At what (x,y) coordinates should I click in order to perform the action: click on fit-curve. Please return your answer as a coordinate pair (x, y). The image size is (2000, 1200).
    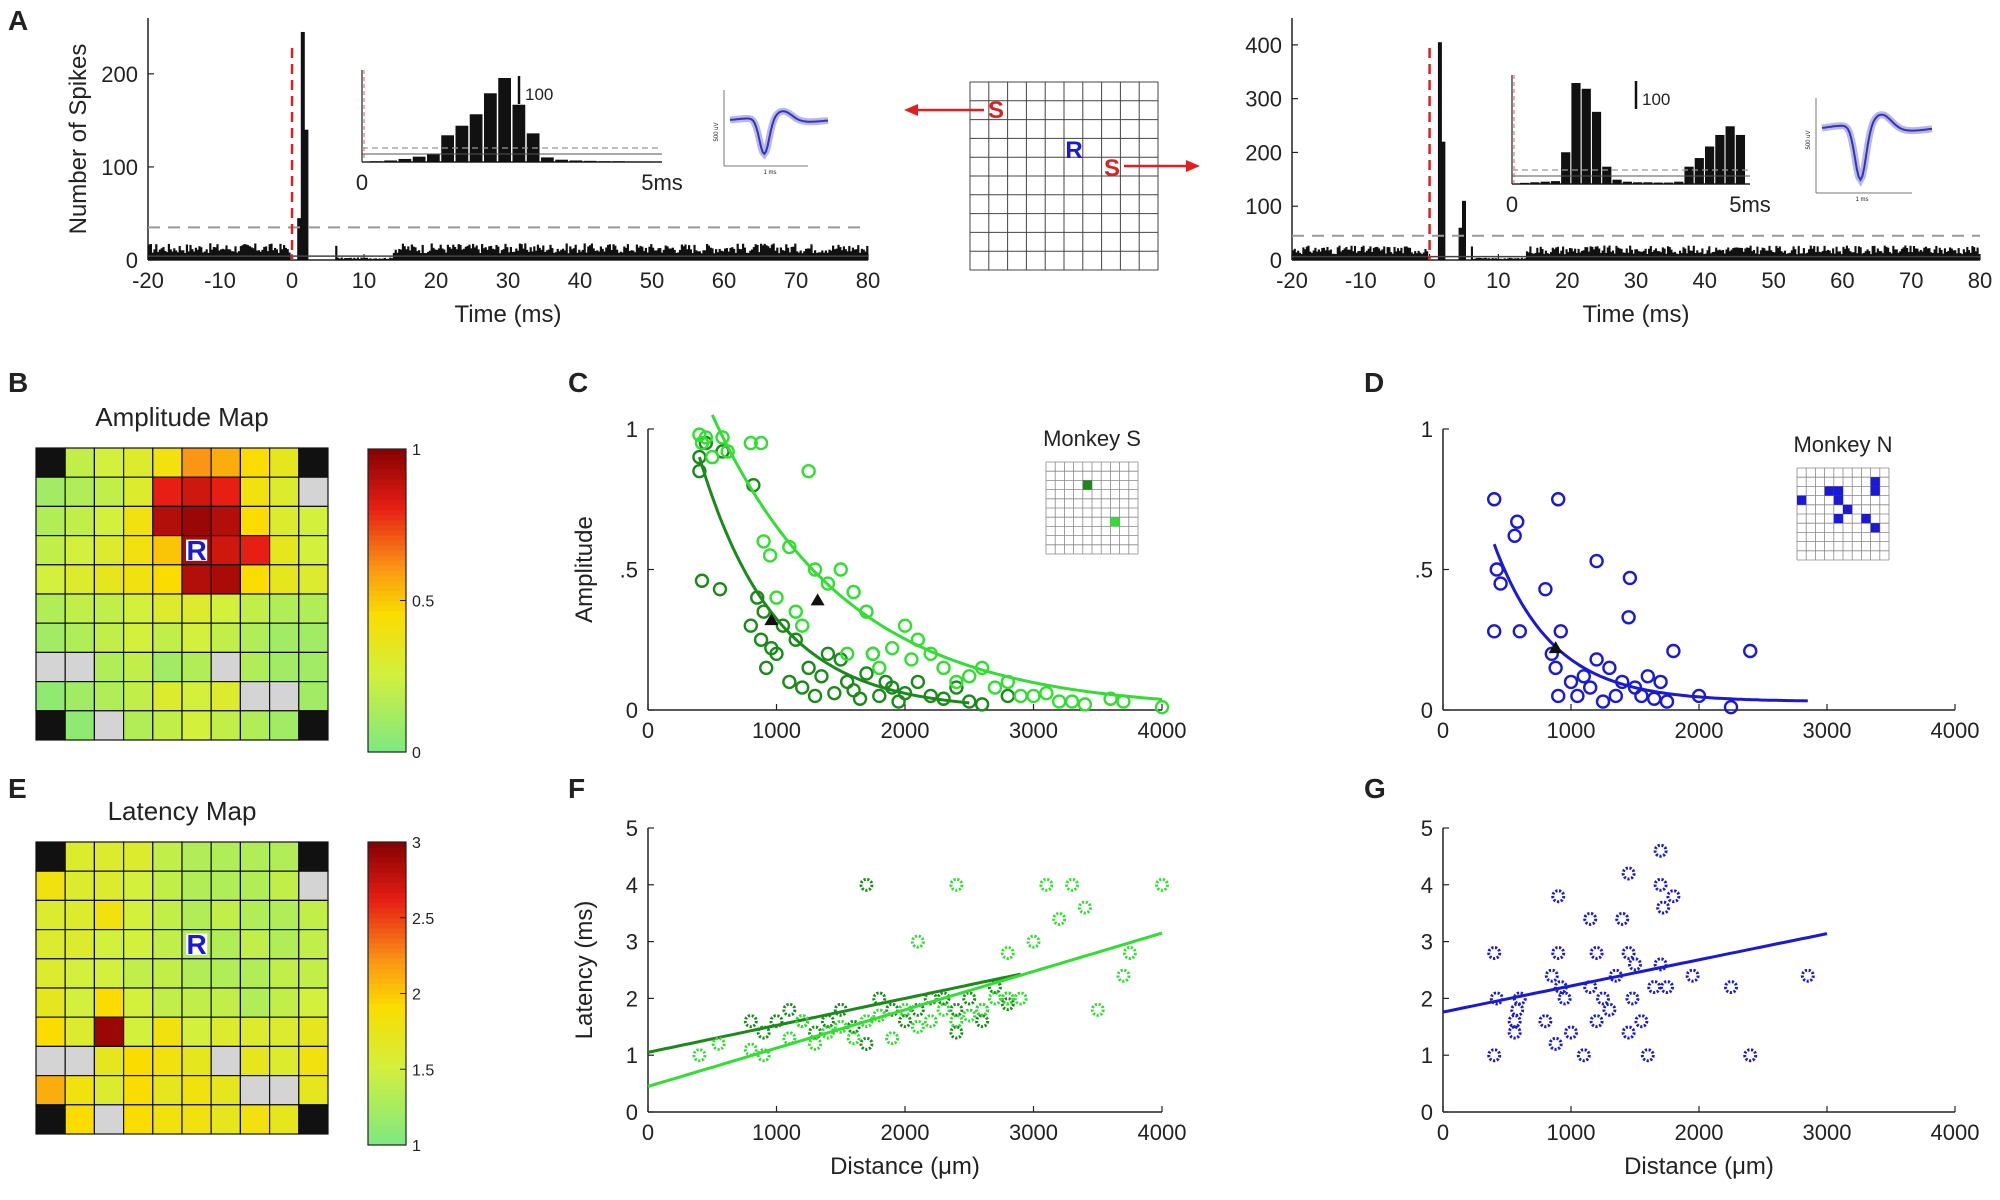
    Looking at the image, I should click on (834, 1013).